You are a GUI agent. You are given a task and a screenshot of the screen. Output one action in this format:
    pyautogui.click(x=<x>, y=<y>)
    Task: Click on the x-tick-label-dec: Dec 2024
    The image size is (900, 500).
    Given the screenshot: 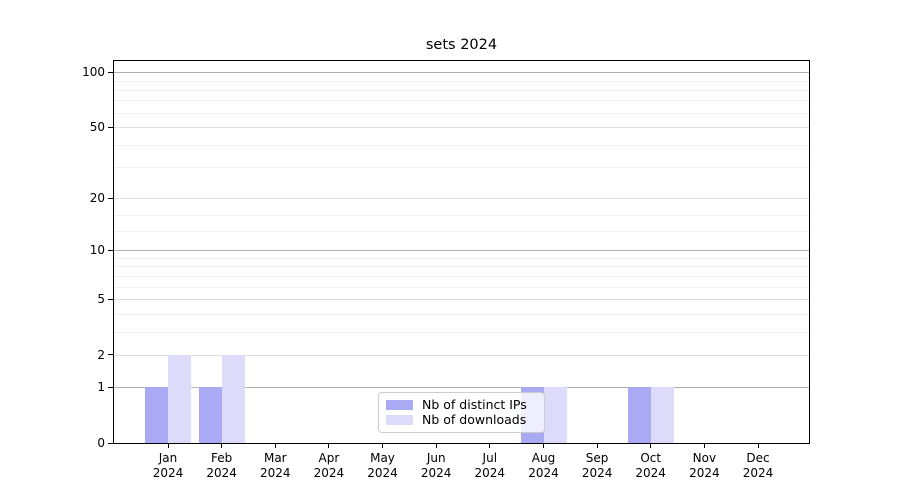 What is the action you would take?
    pyautogui.click(x=758, y=466)
    